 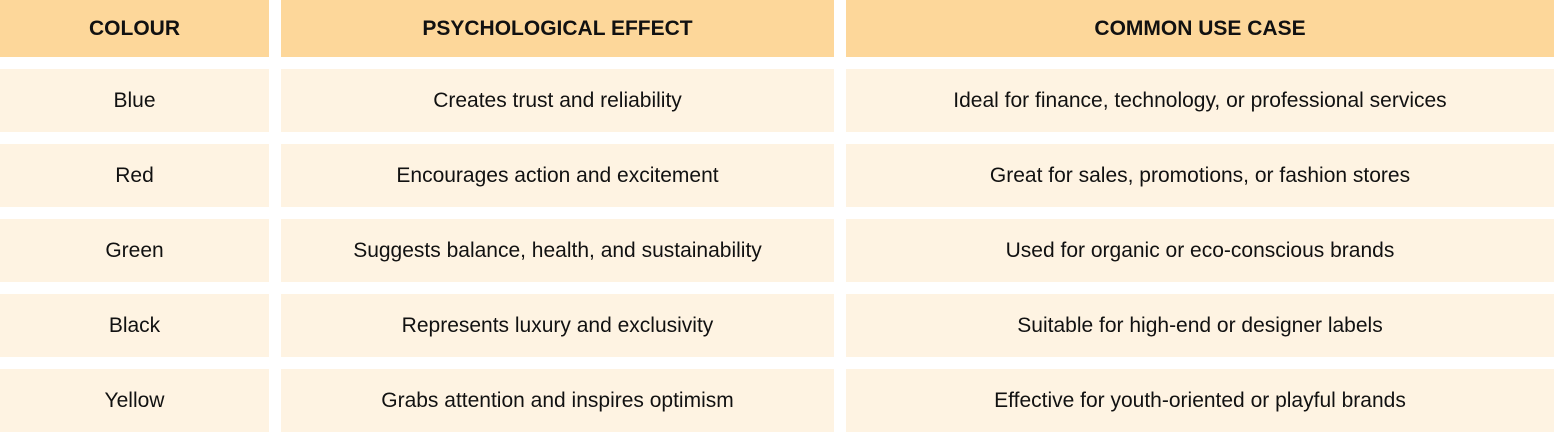 I want to click on cell-common-use-case: Used for organic or eco-conscious brands, so click(x=1200, y=250).